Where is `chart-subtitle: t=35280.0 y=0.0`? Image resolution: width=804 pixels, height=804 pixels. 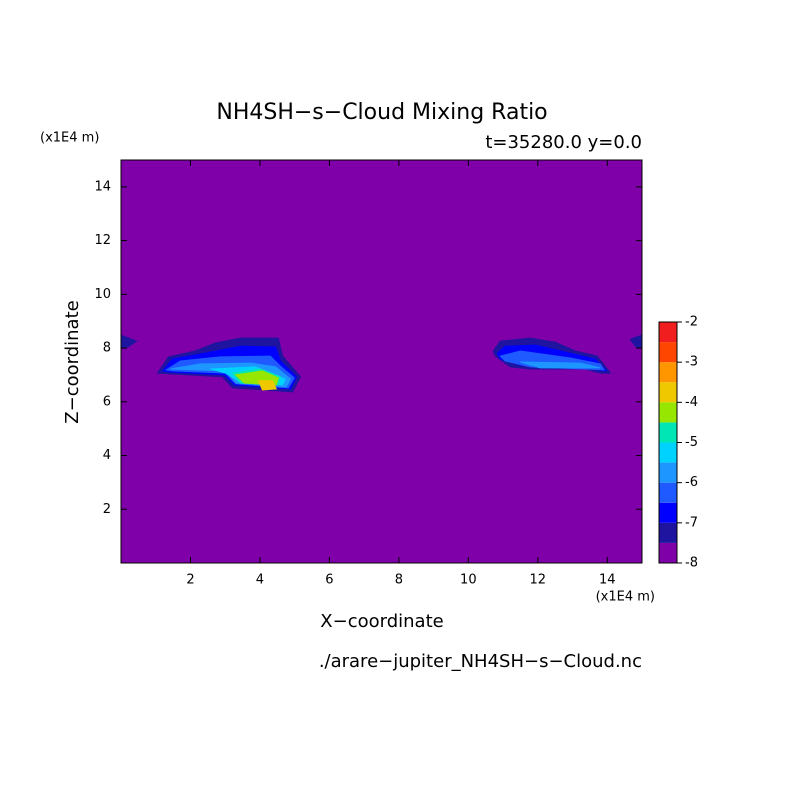 chart-subtitle: t=35280.0 y=0.0 is located at coordinates (563, 142).